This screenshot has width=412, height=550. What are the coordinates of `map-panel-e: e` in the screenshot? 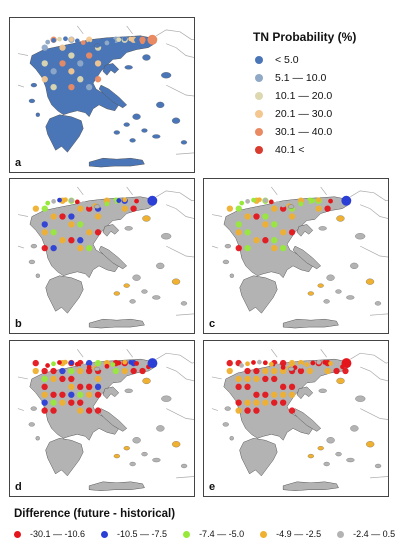 It's located at (296, 418).